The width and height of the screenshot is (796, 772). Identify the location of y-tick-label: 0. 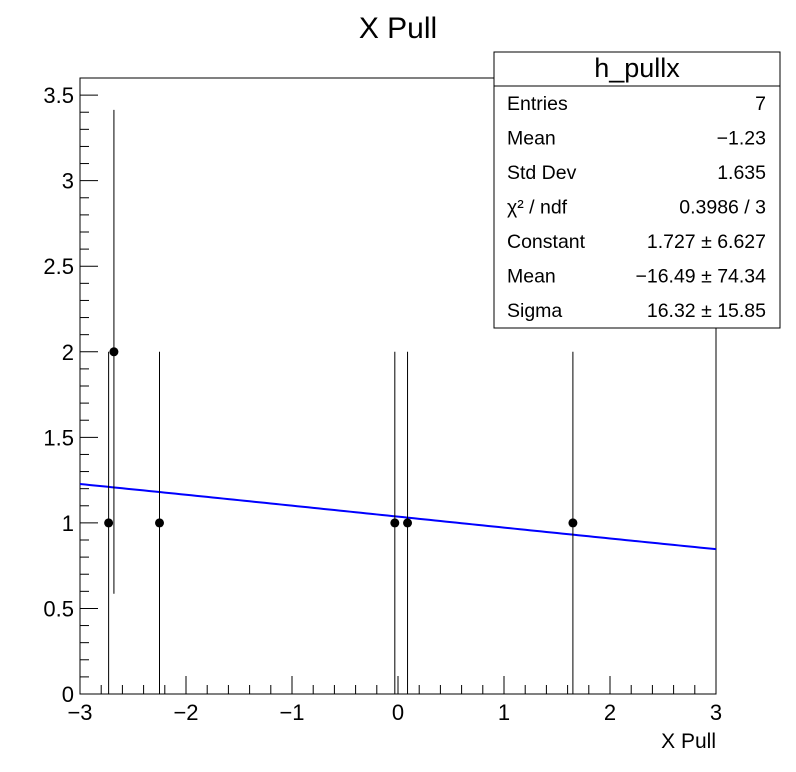
(68, 694).